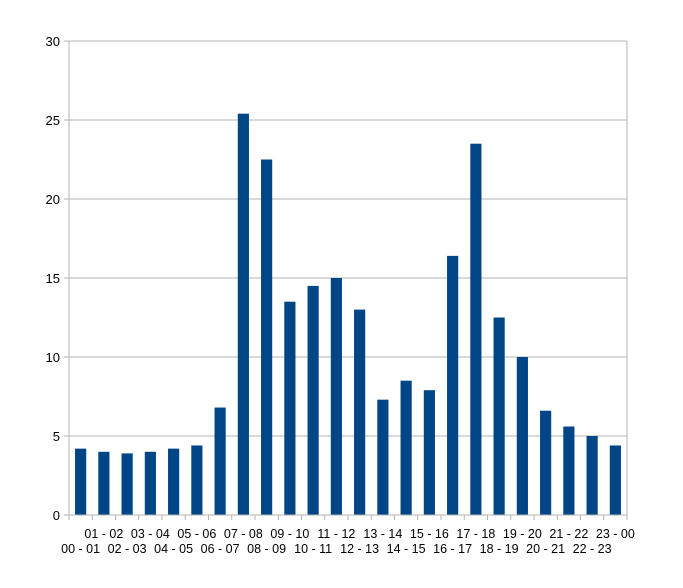 The image size is (683, 588). I want to click on y-tick-label: 10, so click(53, 357).